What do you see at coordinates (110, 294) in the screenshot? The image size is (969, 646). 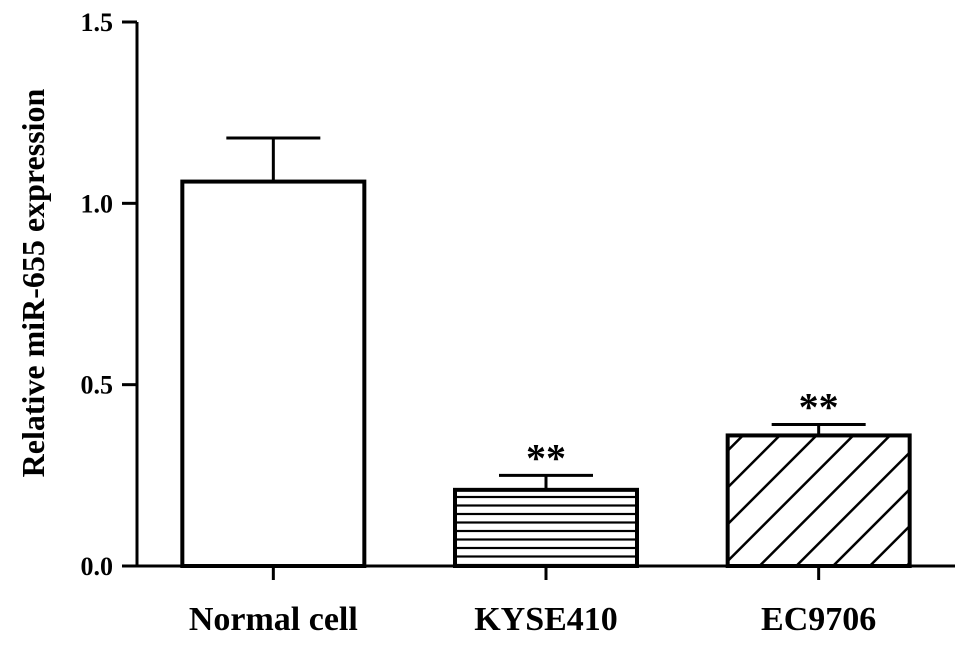 I see `y-axis: 0.0 0.5 1.0 1.5` at bounding box center [110, 294].